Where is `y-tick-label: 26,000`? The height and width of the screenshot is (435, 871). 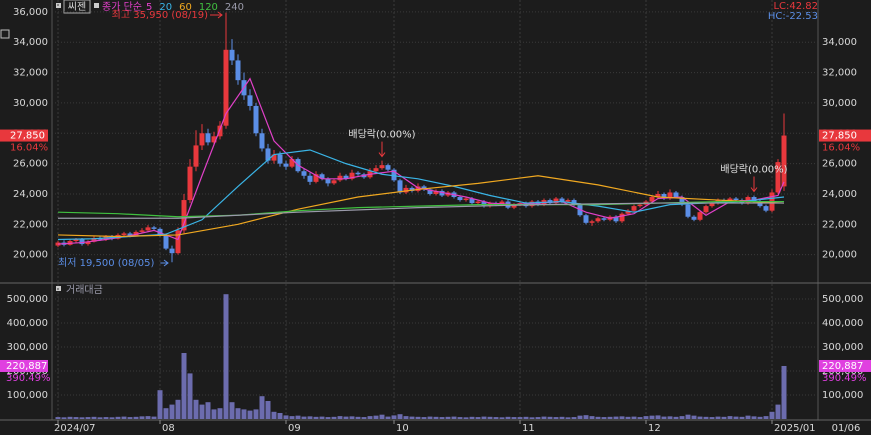 y-tick-label: 26,000 is located at coordinates (30, 164).